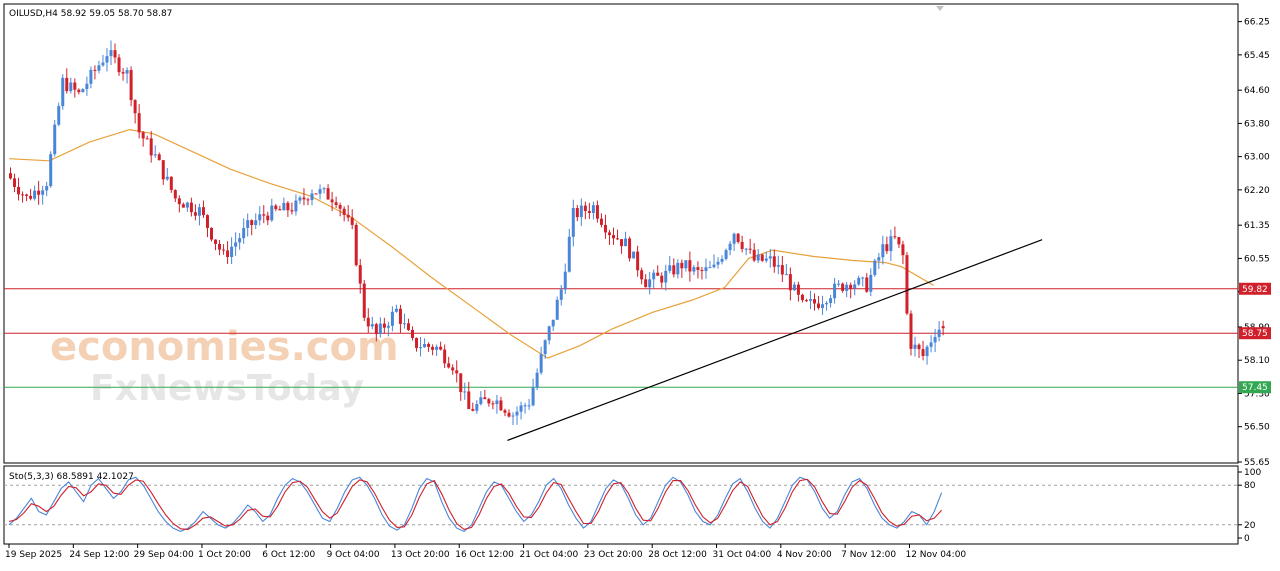  I want to click on time-tick-label: 16 Oct 12:00, so click(484, 555).